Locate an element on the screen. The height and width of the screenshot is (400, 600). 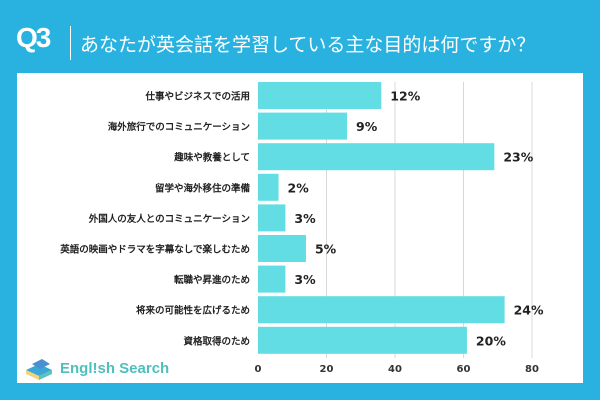
category-label: 留学や海外移住の準備 is located at coordinates (203, 188).